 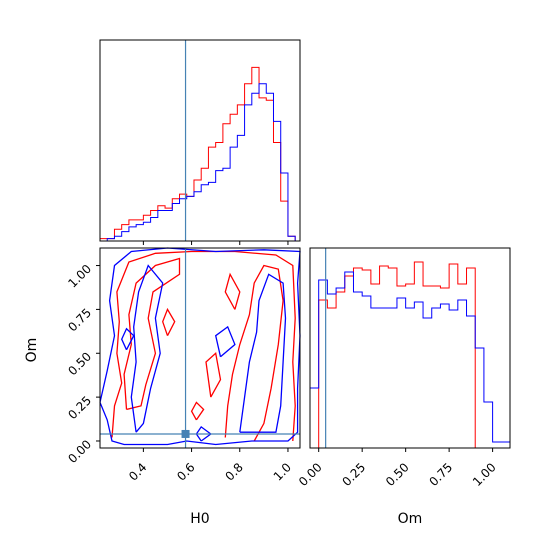 What do you see at coordinates (79, 407) in the screenshot?
I see `y-tick-label: 0.25` at bounding box center [79, 407].